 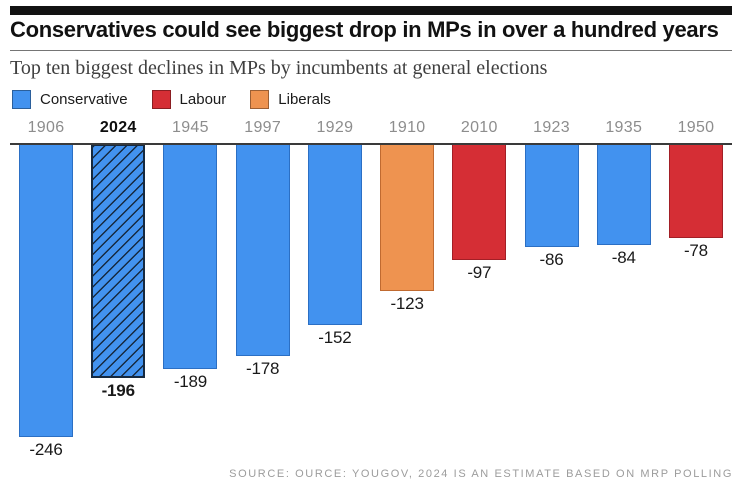 I want to click on bar-column: -152, so click(x=334, y=246).